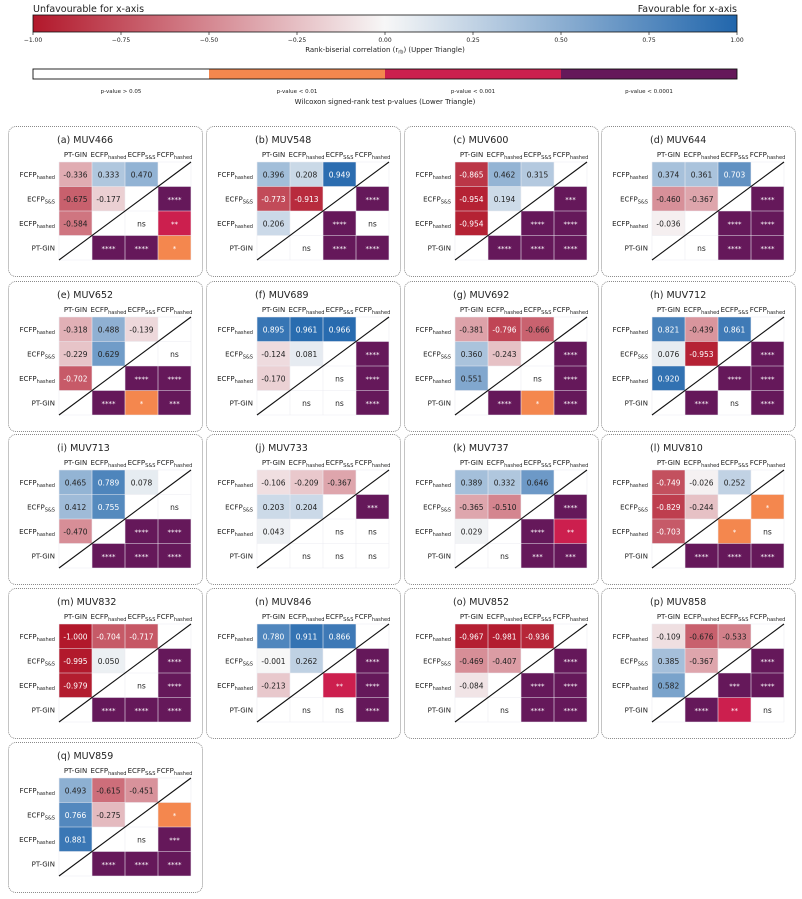 This screenshot has height=899, width=802. I want to click on panel-title: (c) MUV600, so click(480, 140).